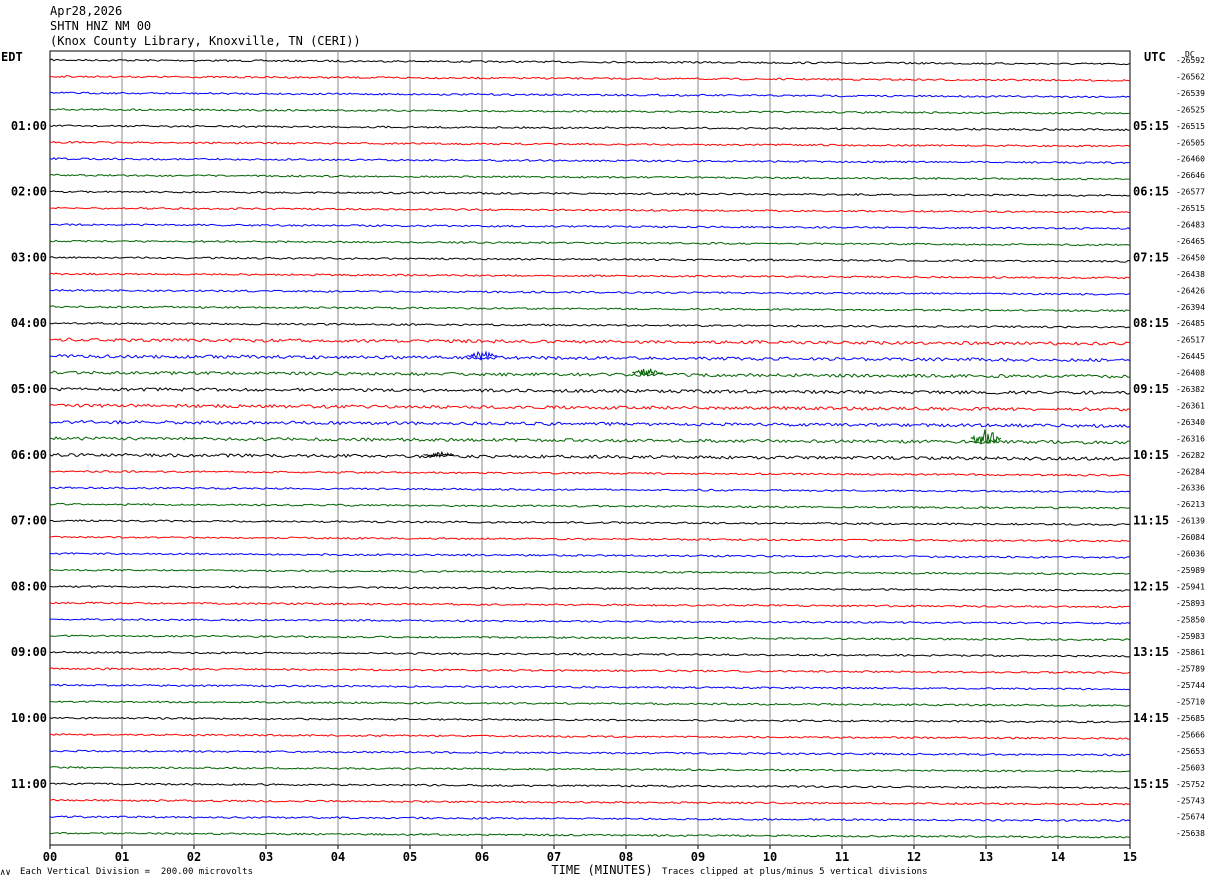 Image resolution: width=1210 pixels, height=886 pixels. I want to click on dc-offset-label: -26438, so click(1190, 274).